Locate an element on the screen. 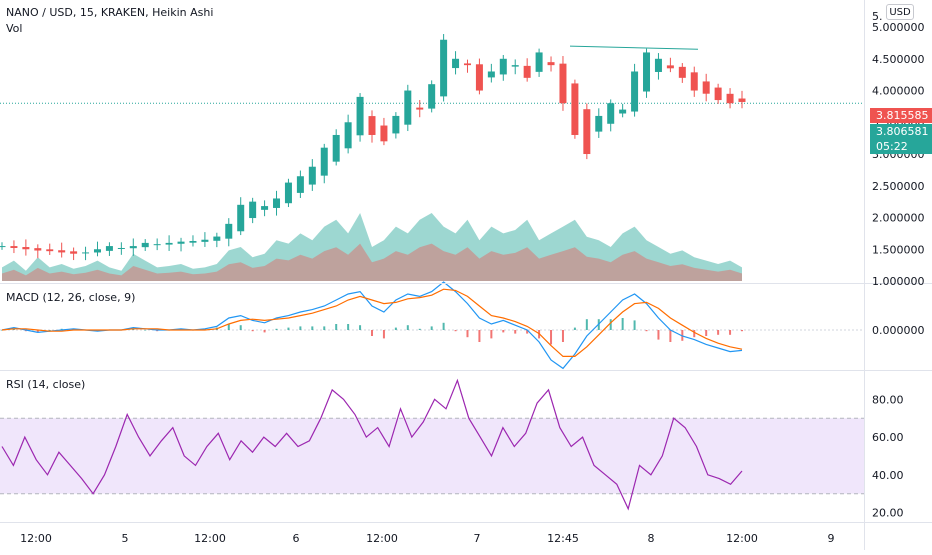 This screenshot has width=932, height=555. macd-pane is located at coordinates (432, 325).